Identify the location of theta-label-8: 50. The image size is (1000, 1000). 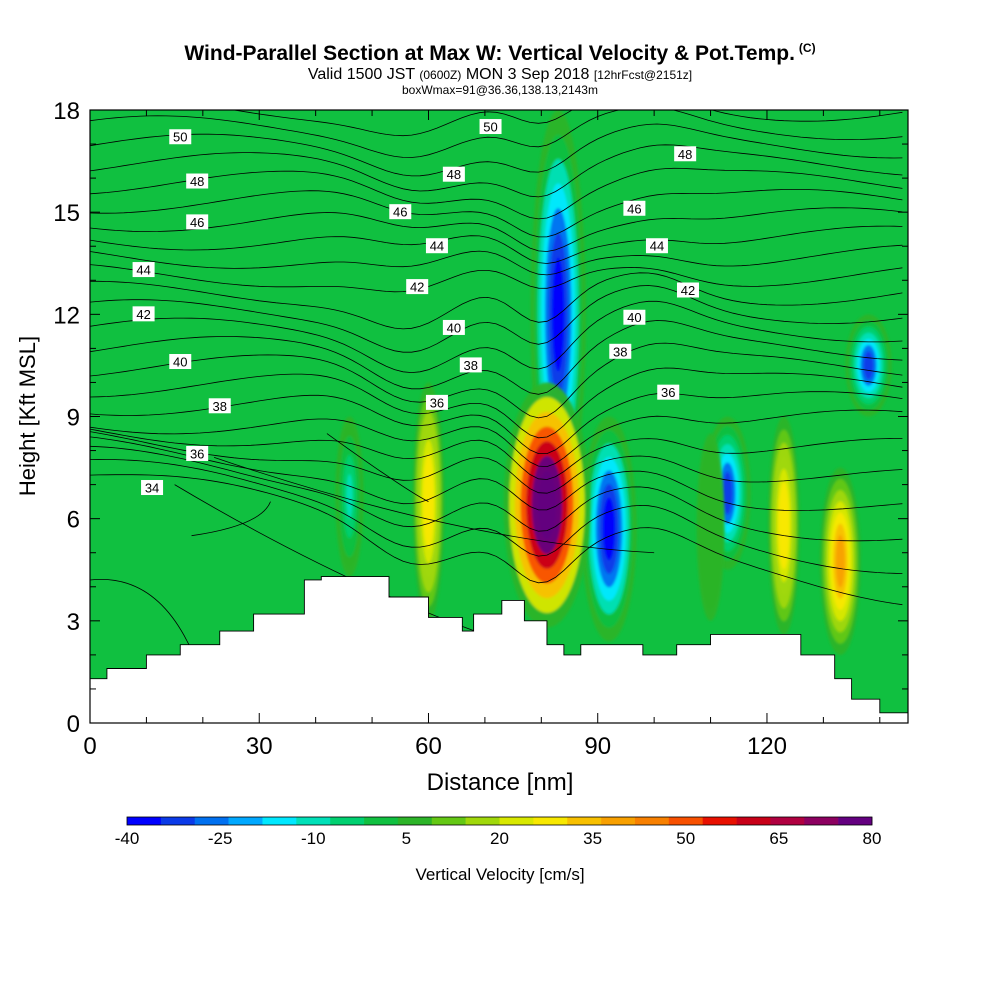
(180, 137).